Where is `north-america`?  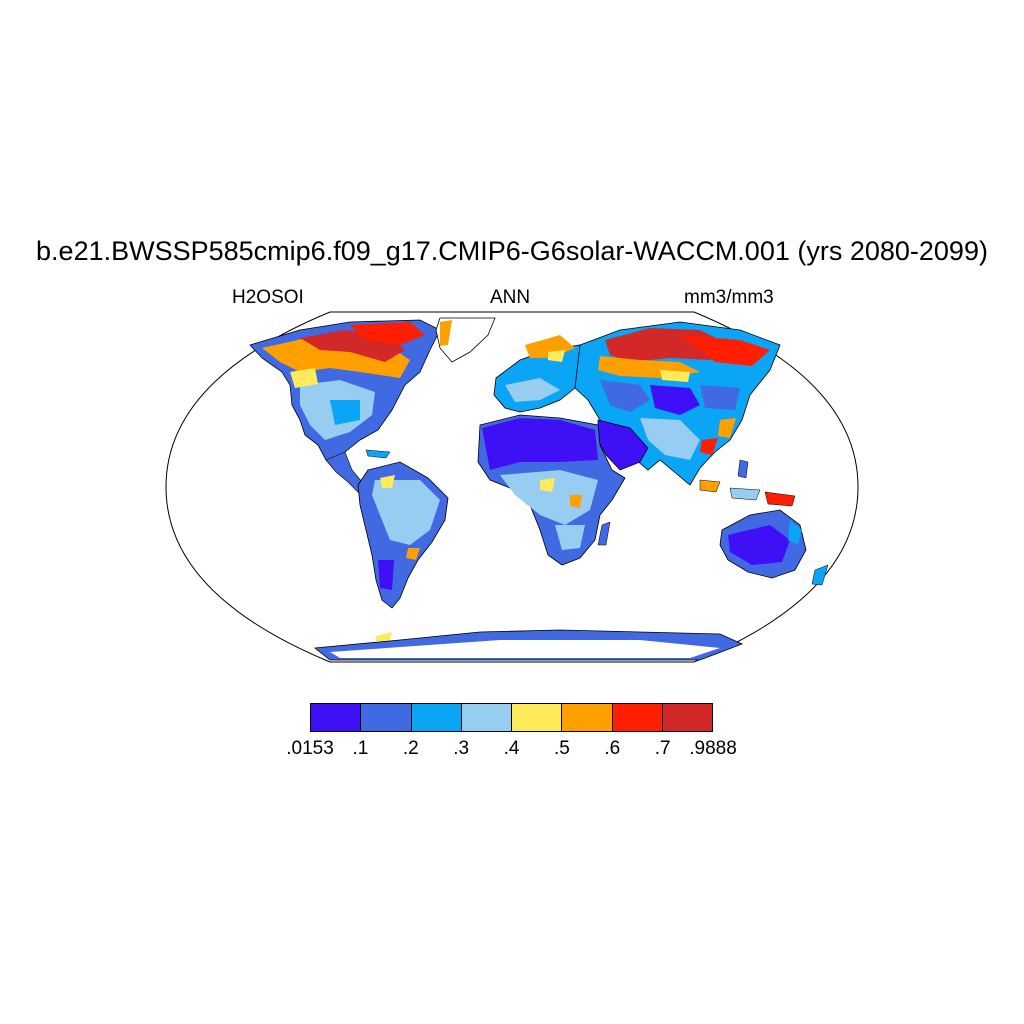
north-america is located at coordinates (345, 395).